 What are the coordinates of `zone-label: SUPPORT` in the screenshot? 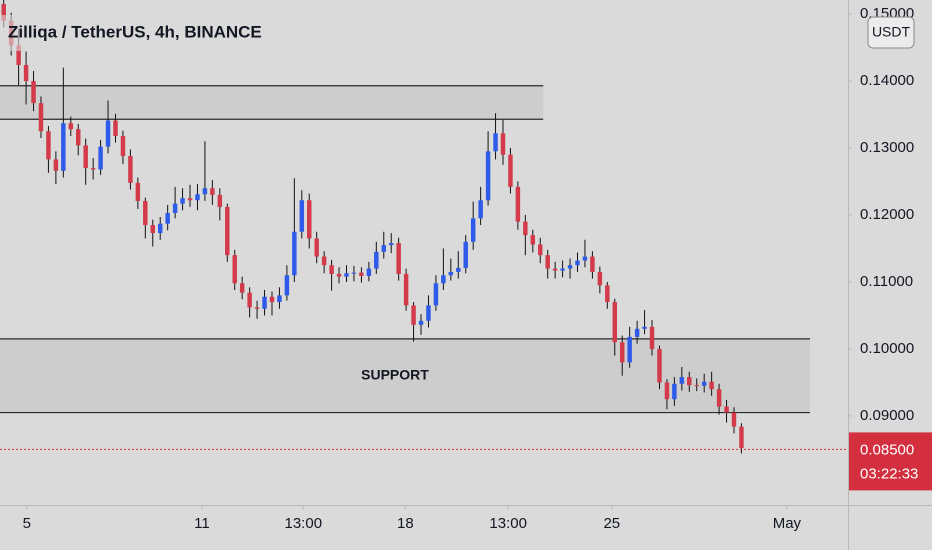 It's located at (395, 374).